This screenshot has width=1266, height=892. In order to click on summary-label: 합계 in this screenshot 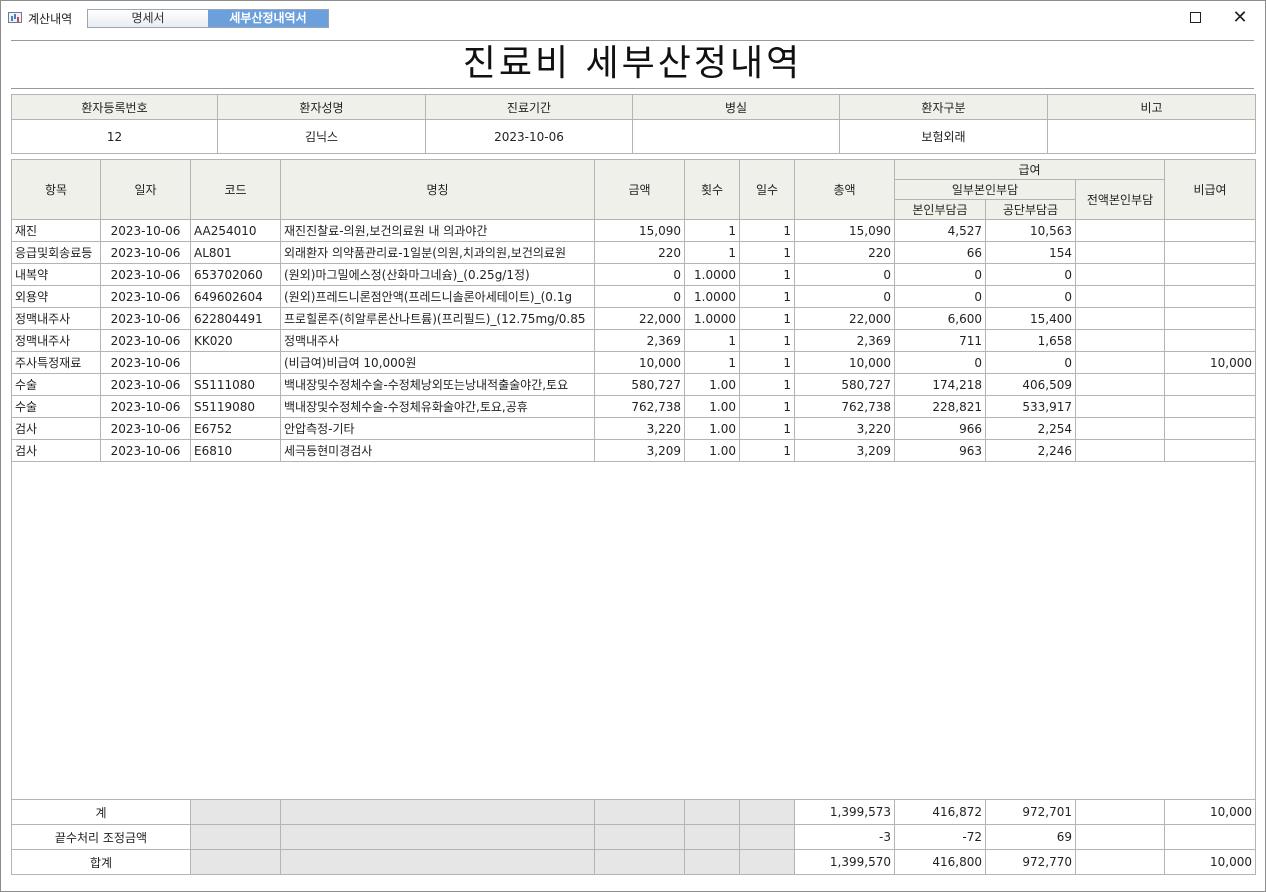, I will do `click(101, 862)`.